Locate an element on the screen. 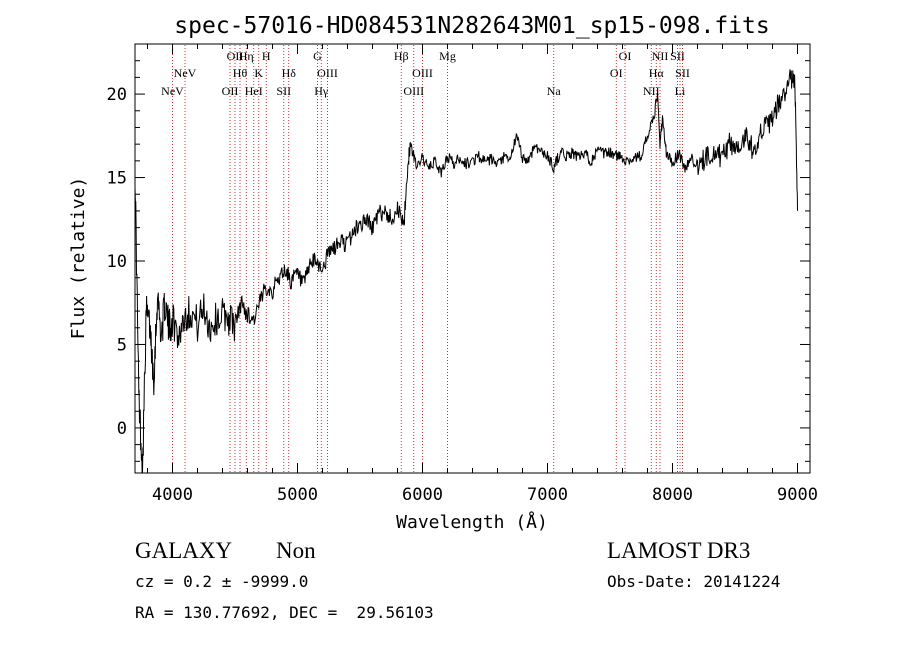 This screenshot has width=900, height=649. x-tick-label-2: 6000 is located at coordinates (422, 495).